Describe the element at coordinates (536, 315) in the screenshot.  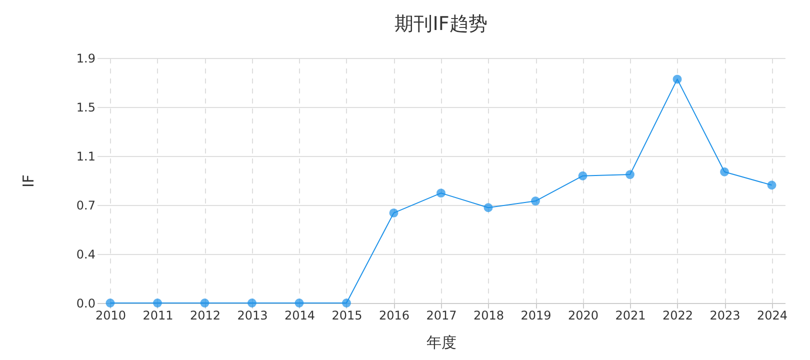
I see `x-tick-label: 2019` at that location.